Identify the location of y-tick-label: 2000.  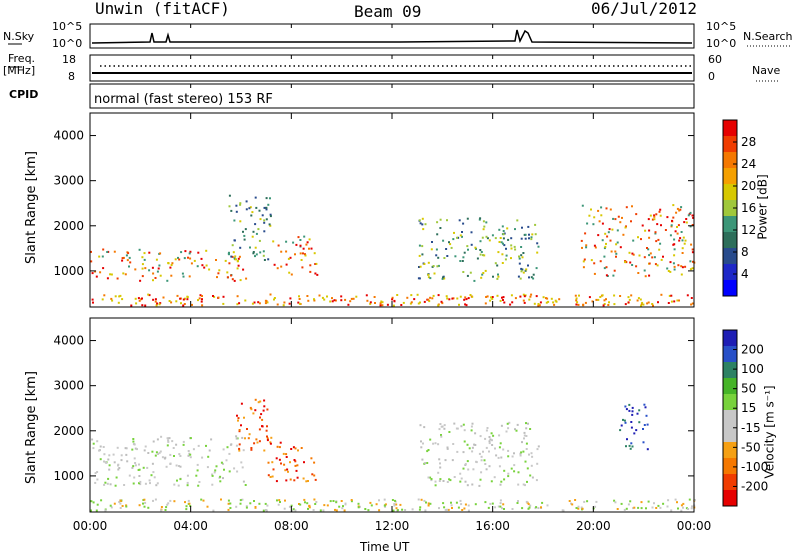
(68, 431).